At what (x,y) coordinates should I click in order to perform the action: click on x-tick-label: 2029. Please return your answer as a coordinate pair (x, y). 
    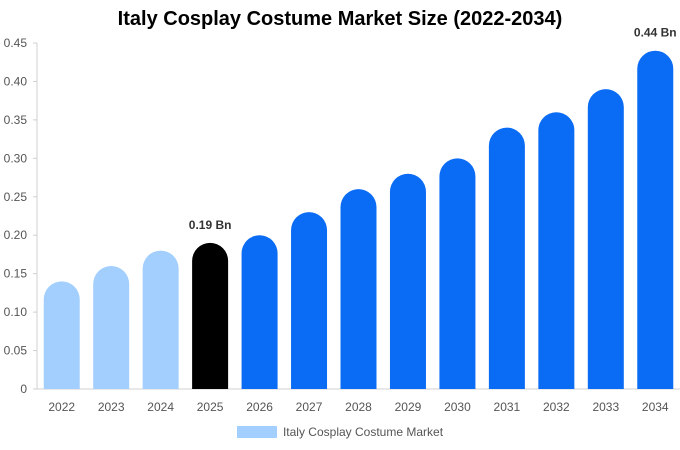
    Looking at the image, I should click on (408, 407).